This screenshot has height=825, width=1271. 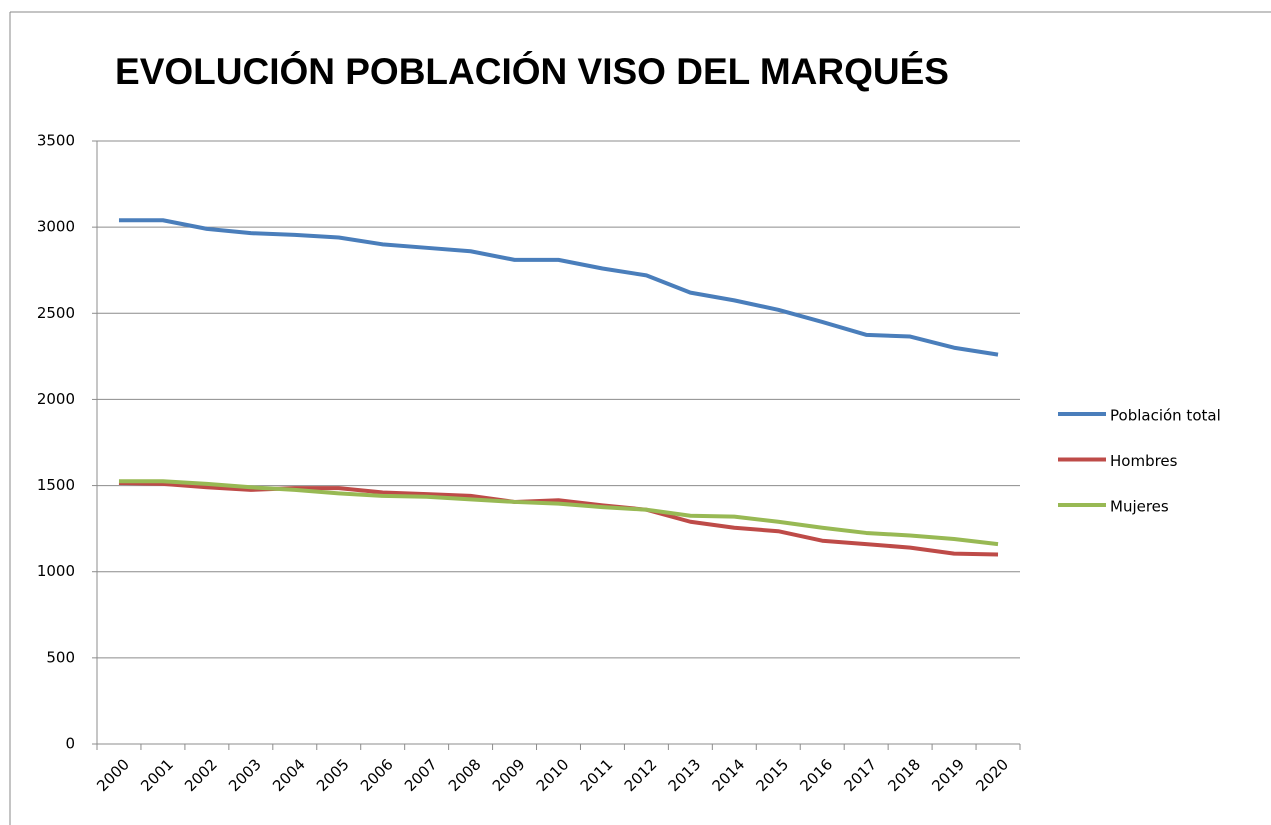 What do you see at coordinates (56, 313) in the screenshot?
I see `y-tick-label: 2500` at bounding box center [56, 313].